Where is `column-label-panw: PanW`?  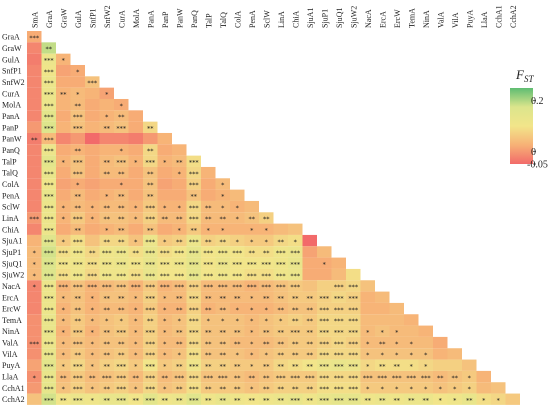 column-label-panw: PanW is located at coordinates (179, 18).